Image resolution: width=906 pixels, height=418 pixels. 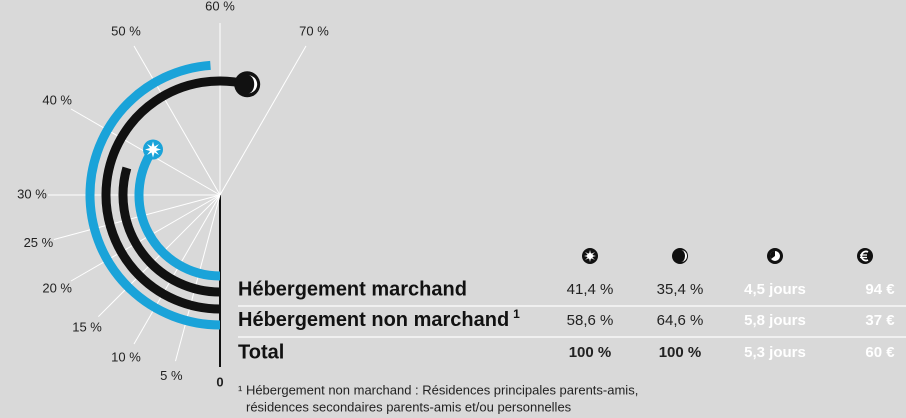 I want to click on tick-label: 10 %, so click(x=126, y=356).